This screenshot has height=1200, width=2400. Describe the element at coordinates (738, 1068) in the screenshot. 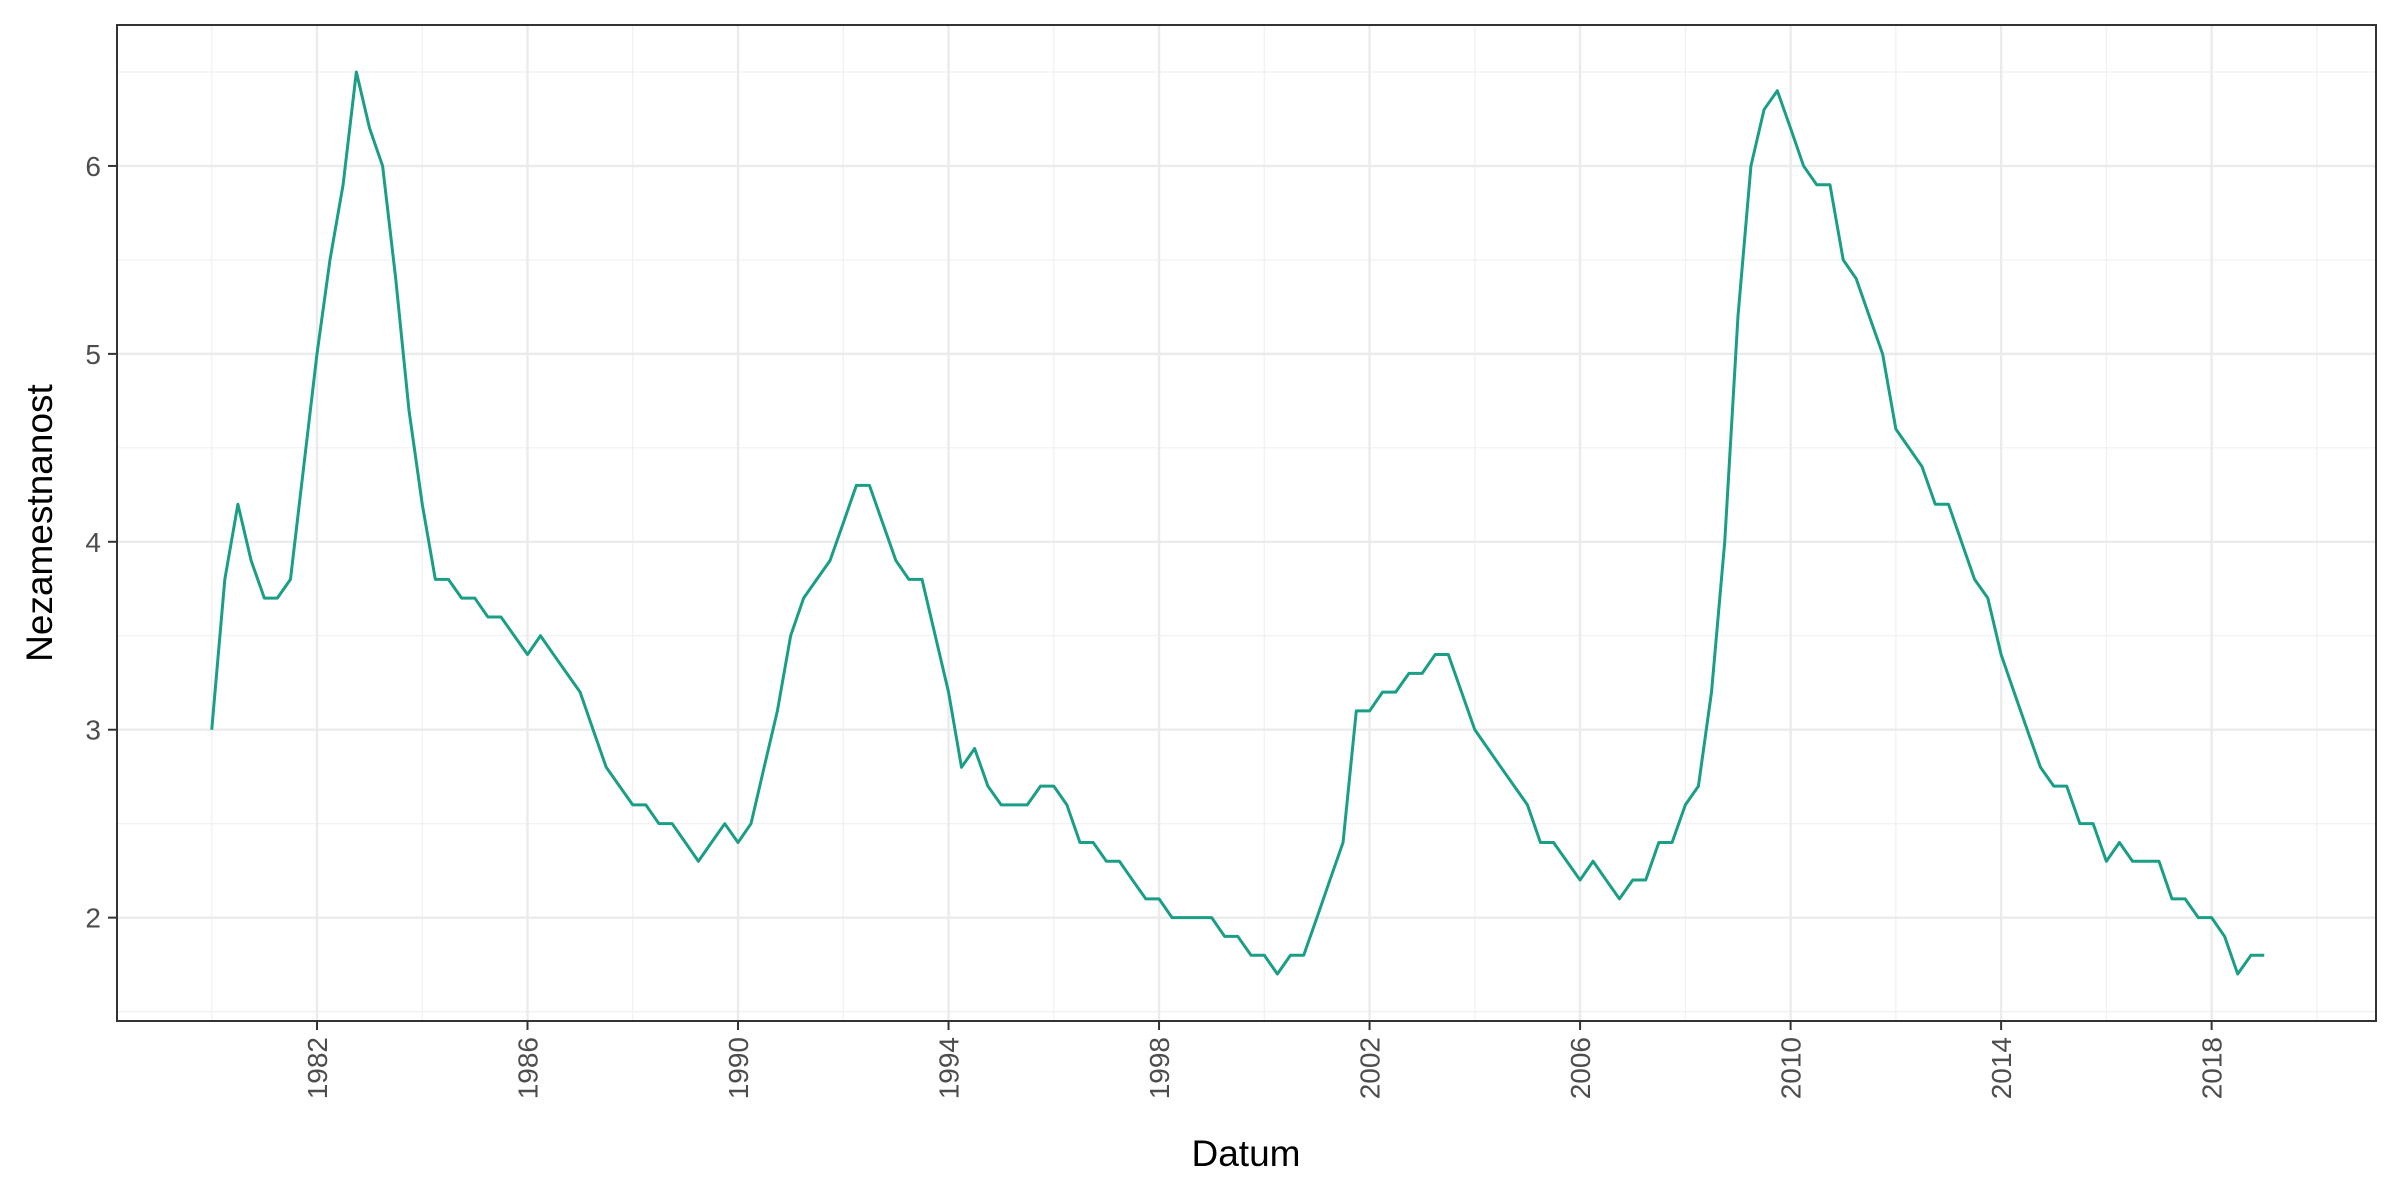

I see `x-tick-label: 1990` at that location.